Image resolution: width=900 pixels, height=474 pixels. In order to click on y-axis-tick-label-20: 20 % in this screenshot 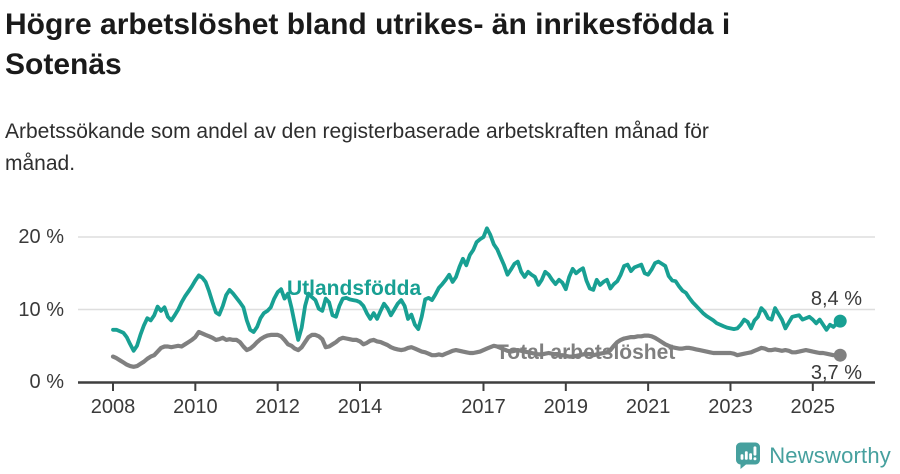, I will do `click(41, 237)`.